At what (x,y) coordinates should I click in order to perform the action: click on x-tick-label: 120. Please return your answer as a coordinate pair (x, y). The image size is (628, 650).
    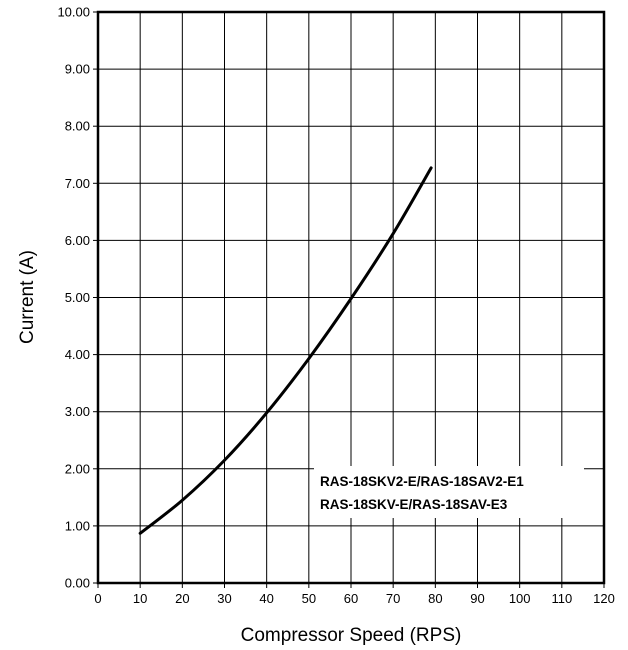
    Looking at the image, I should click on (604, 598).